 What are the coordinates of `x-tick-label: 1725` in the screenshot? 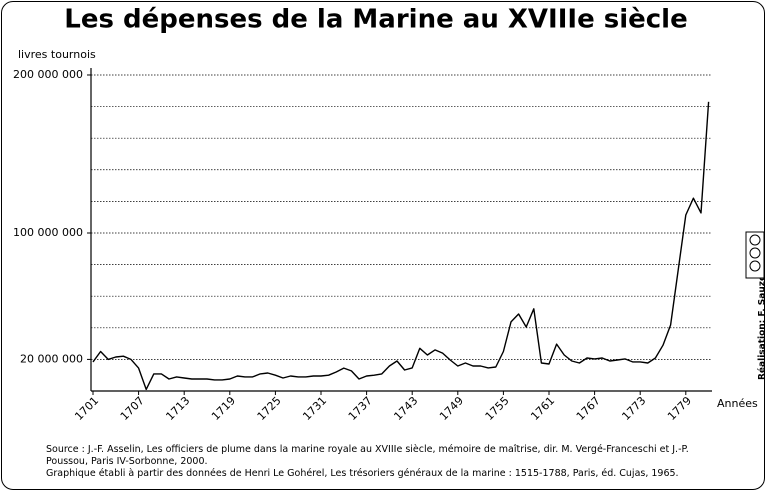 It's located at (269, 408).